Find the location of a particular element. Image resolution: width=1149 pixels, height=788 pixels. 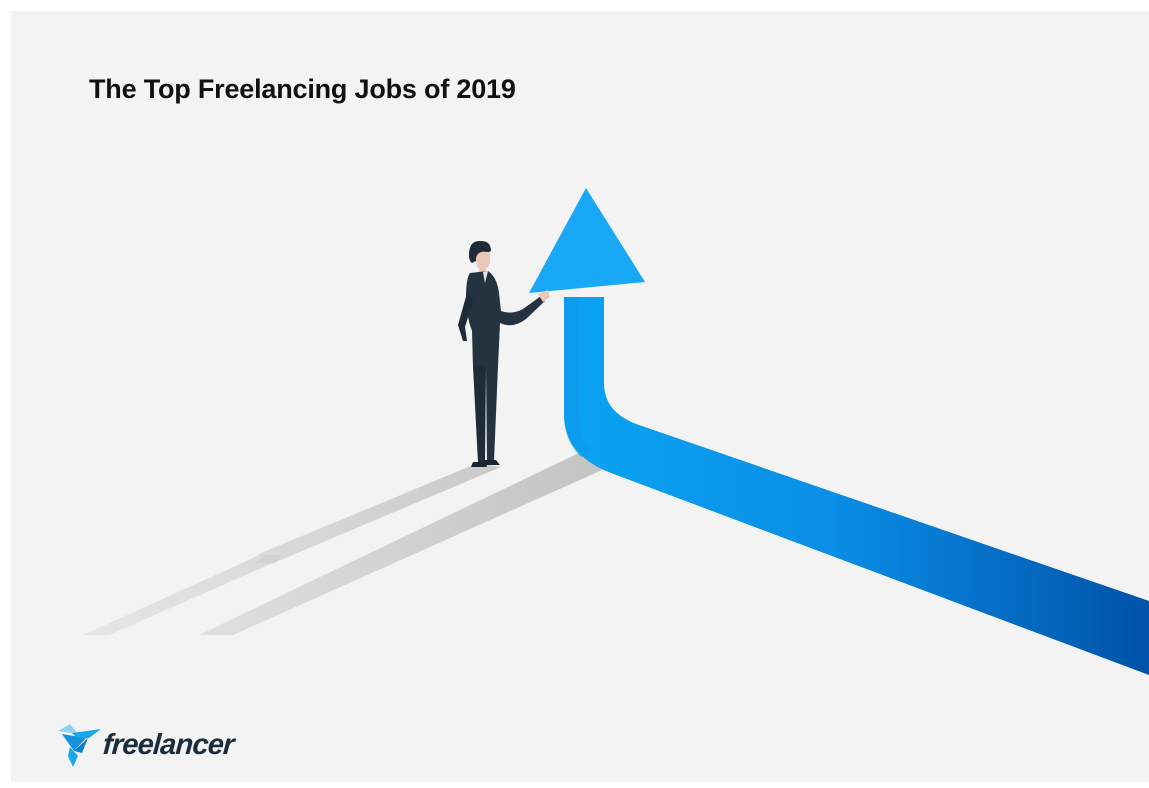

freelancer-bird-logo-icon is located at coordinates (79, 745).